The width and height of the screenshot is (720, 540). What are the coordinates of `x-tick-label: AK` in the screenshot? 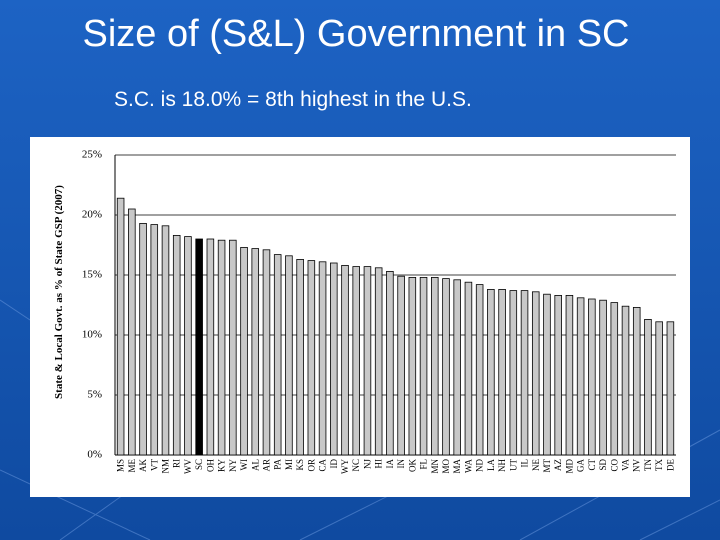 It's located at (143, 465).